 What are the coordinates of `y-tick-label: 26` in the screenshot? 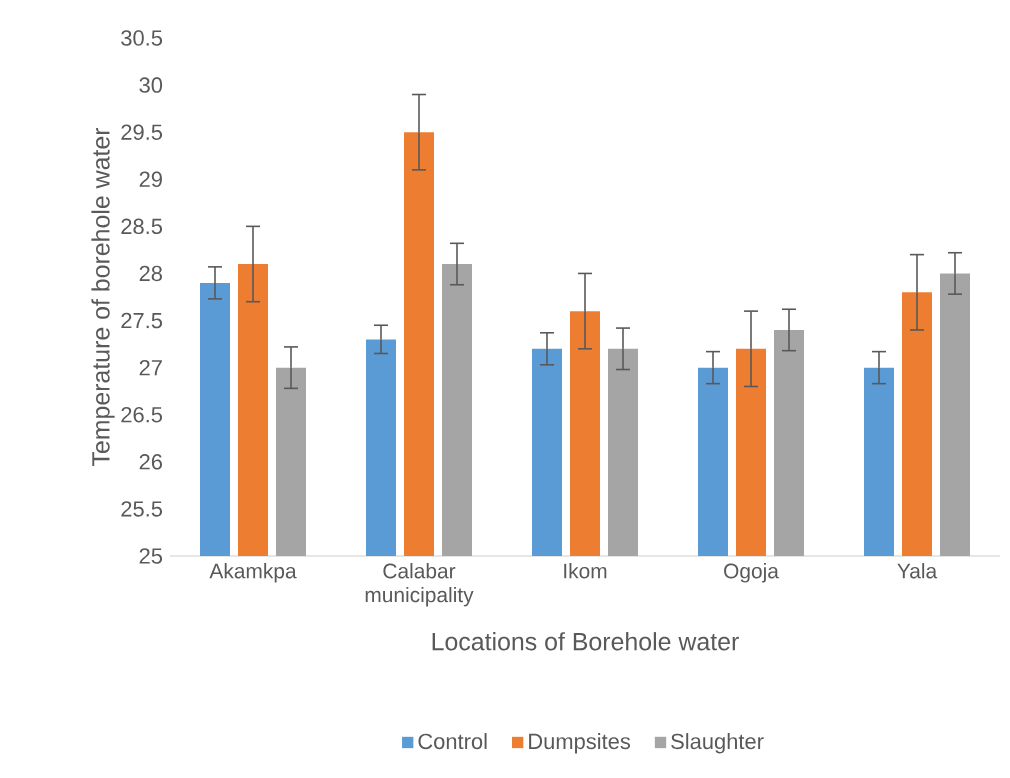 It's located at (150, 462).